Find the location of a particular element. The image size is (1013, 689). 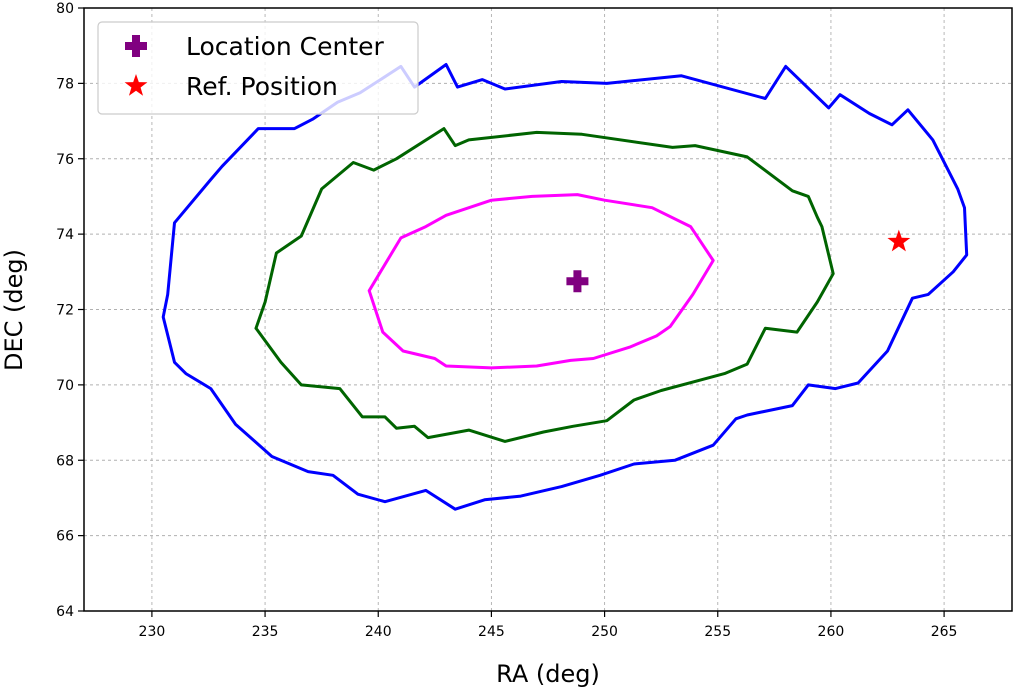

y-tick-label: 66 is located at coordinates (65, 537).